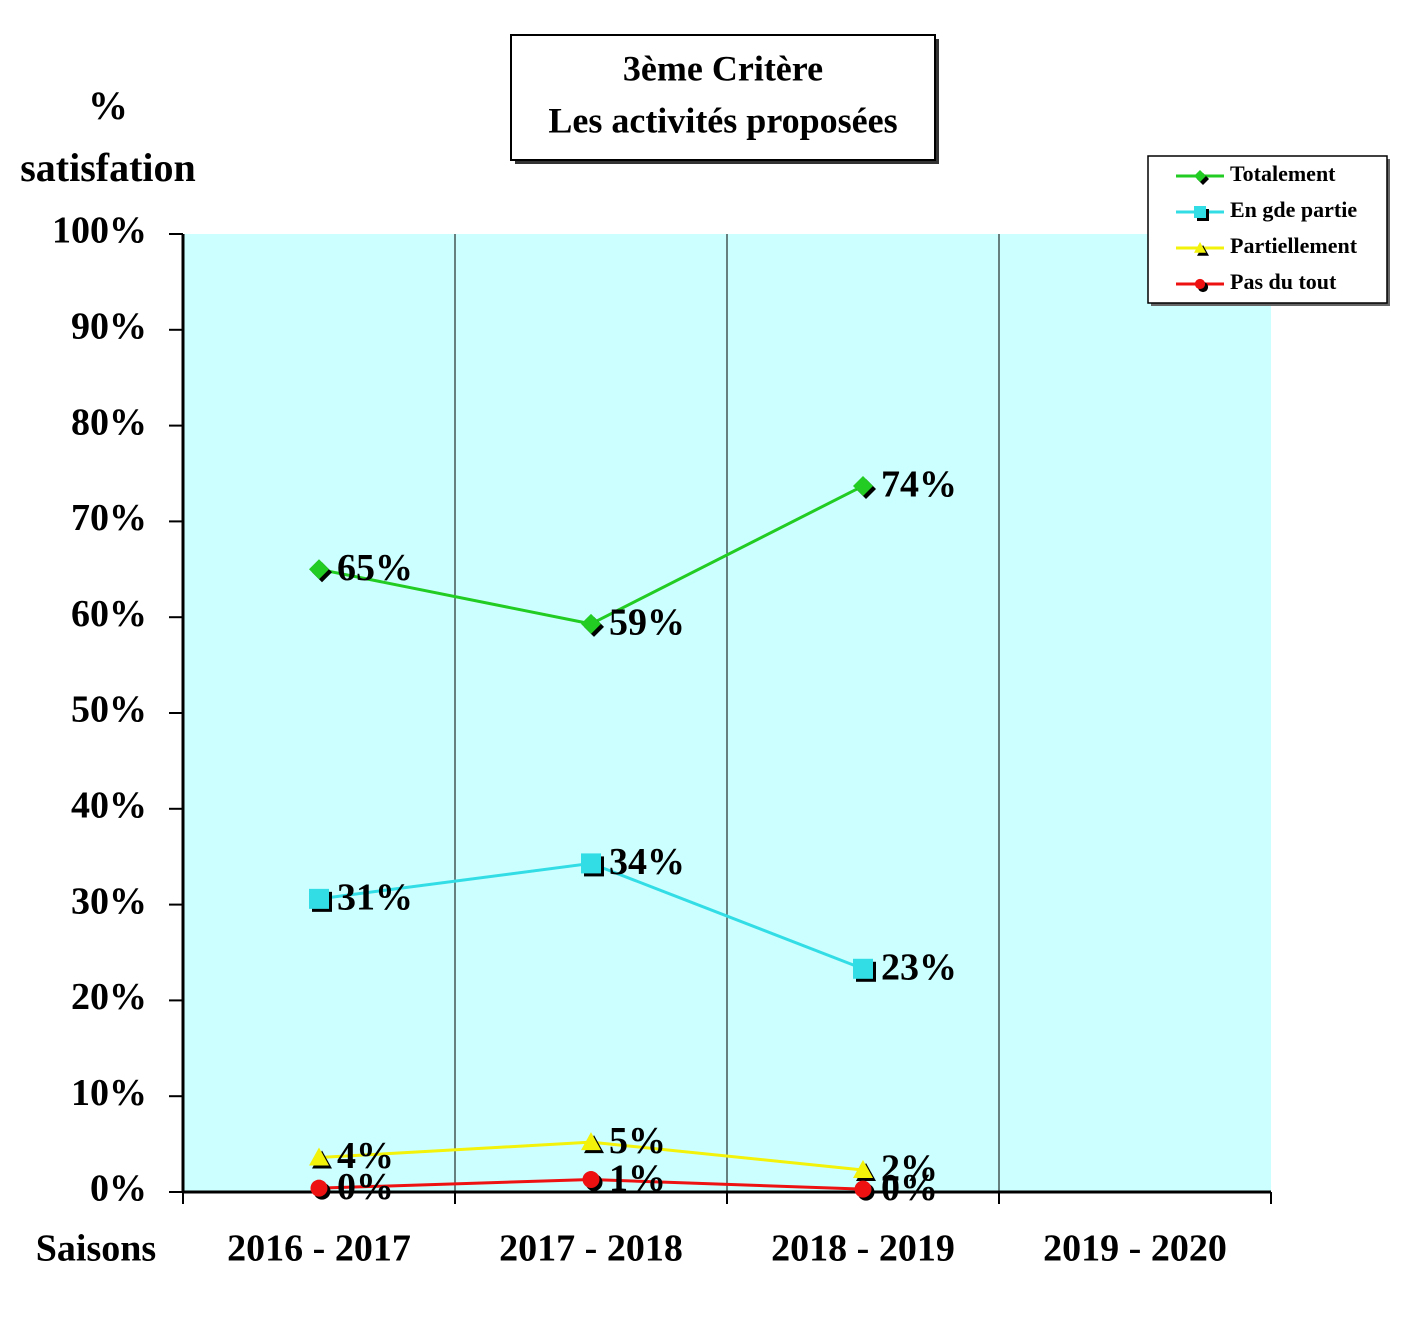  I want to click on x-tick-label: 2016 - 2017, so click(319, 1249).